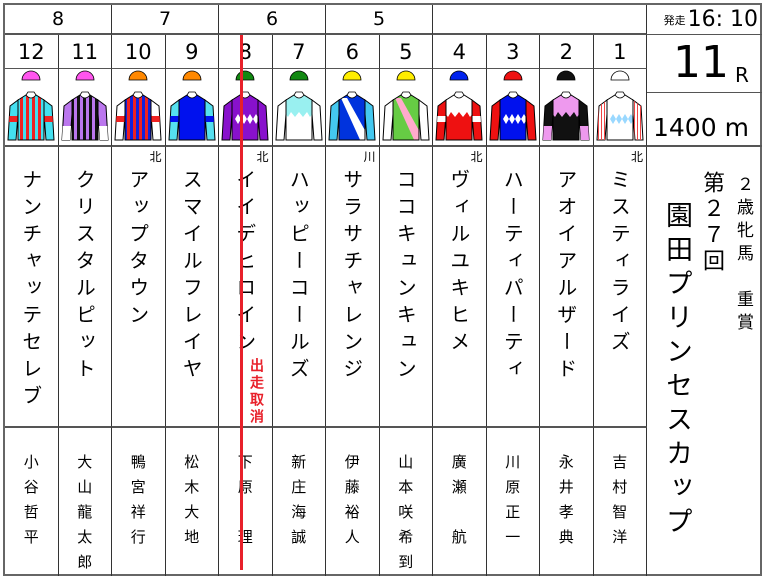 The width and height of the screenshot is (766, 580). I want to click on jockey-name: 川原正一, so click(512, 504).